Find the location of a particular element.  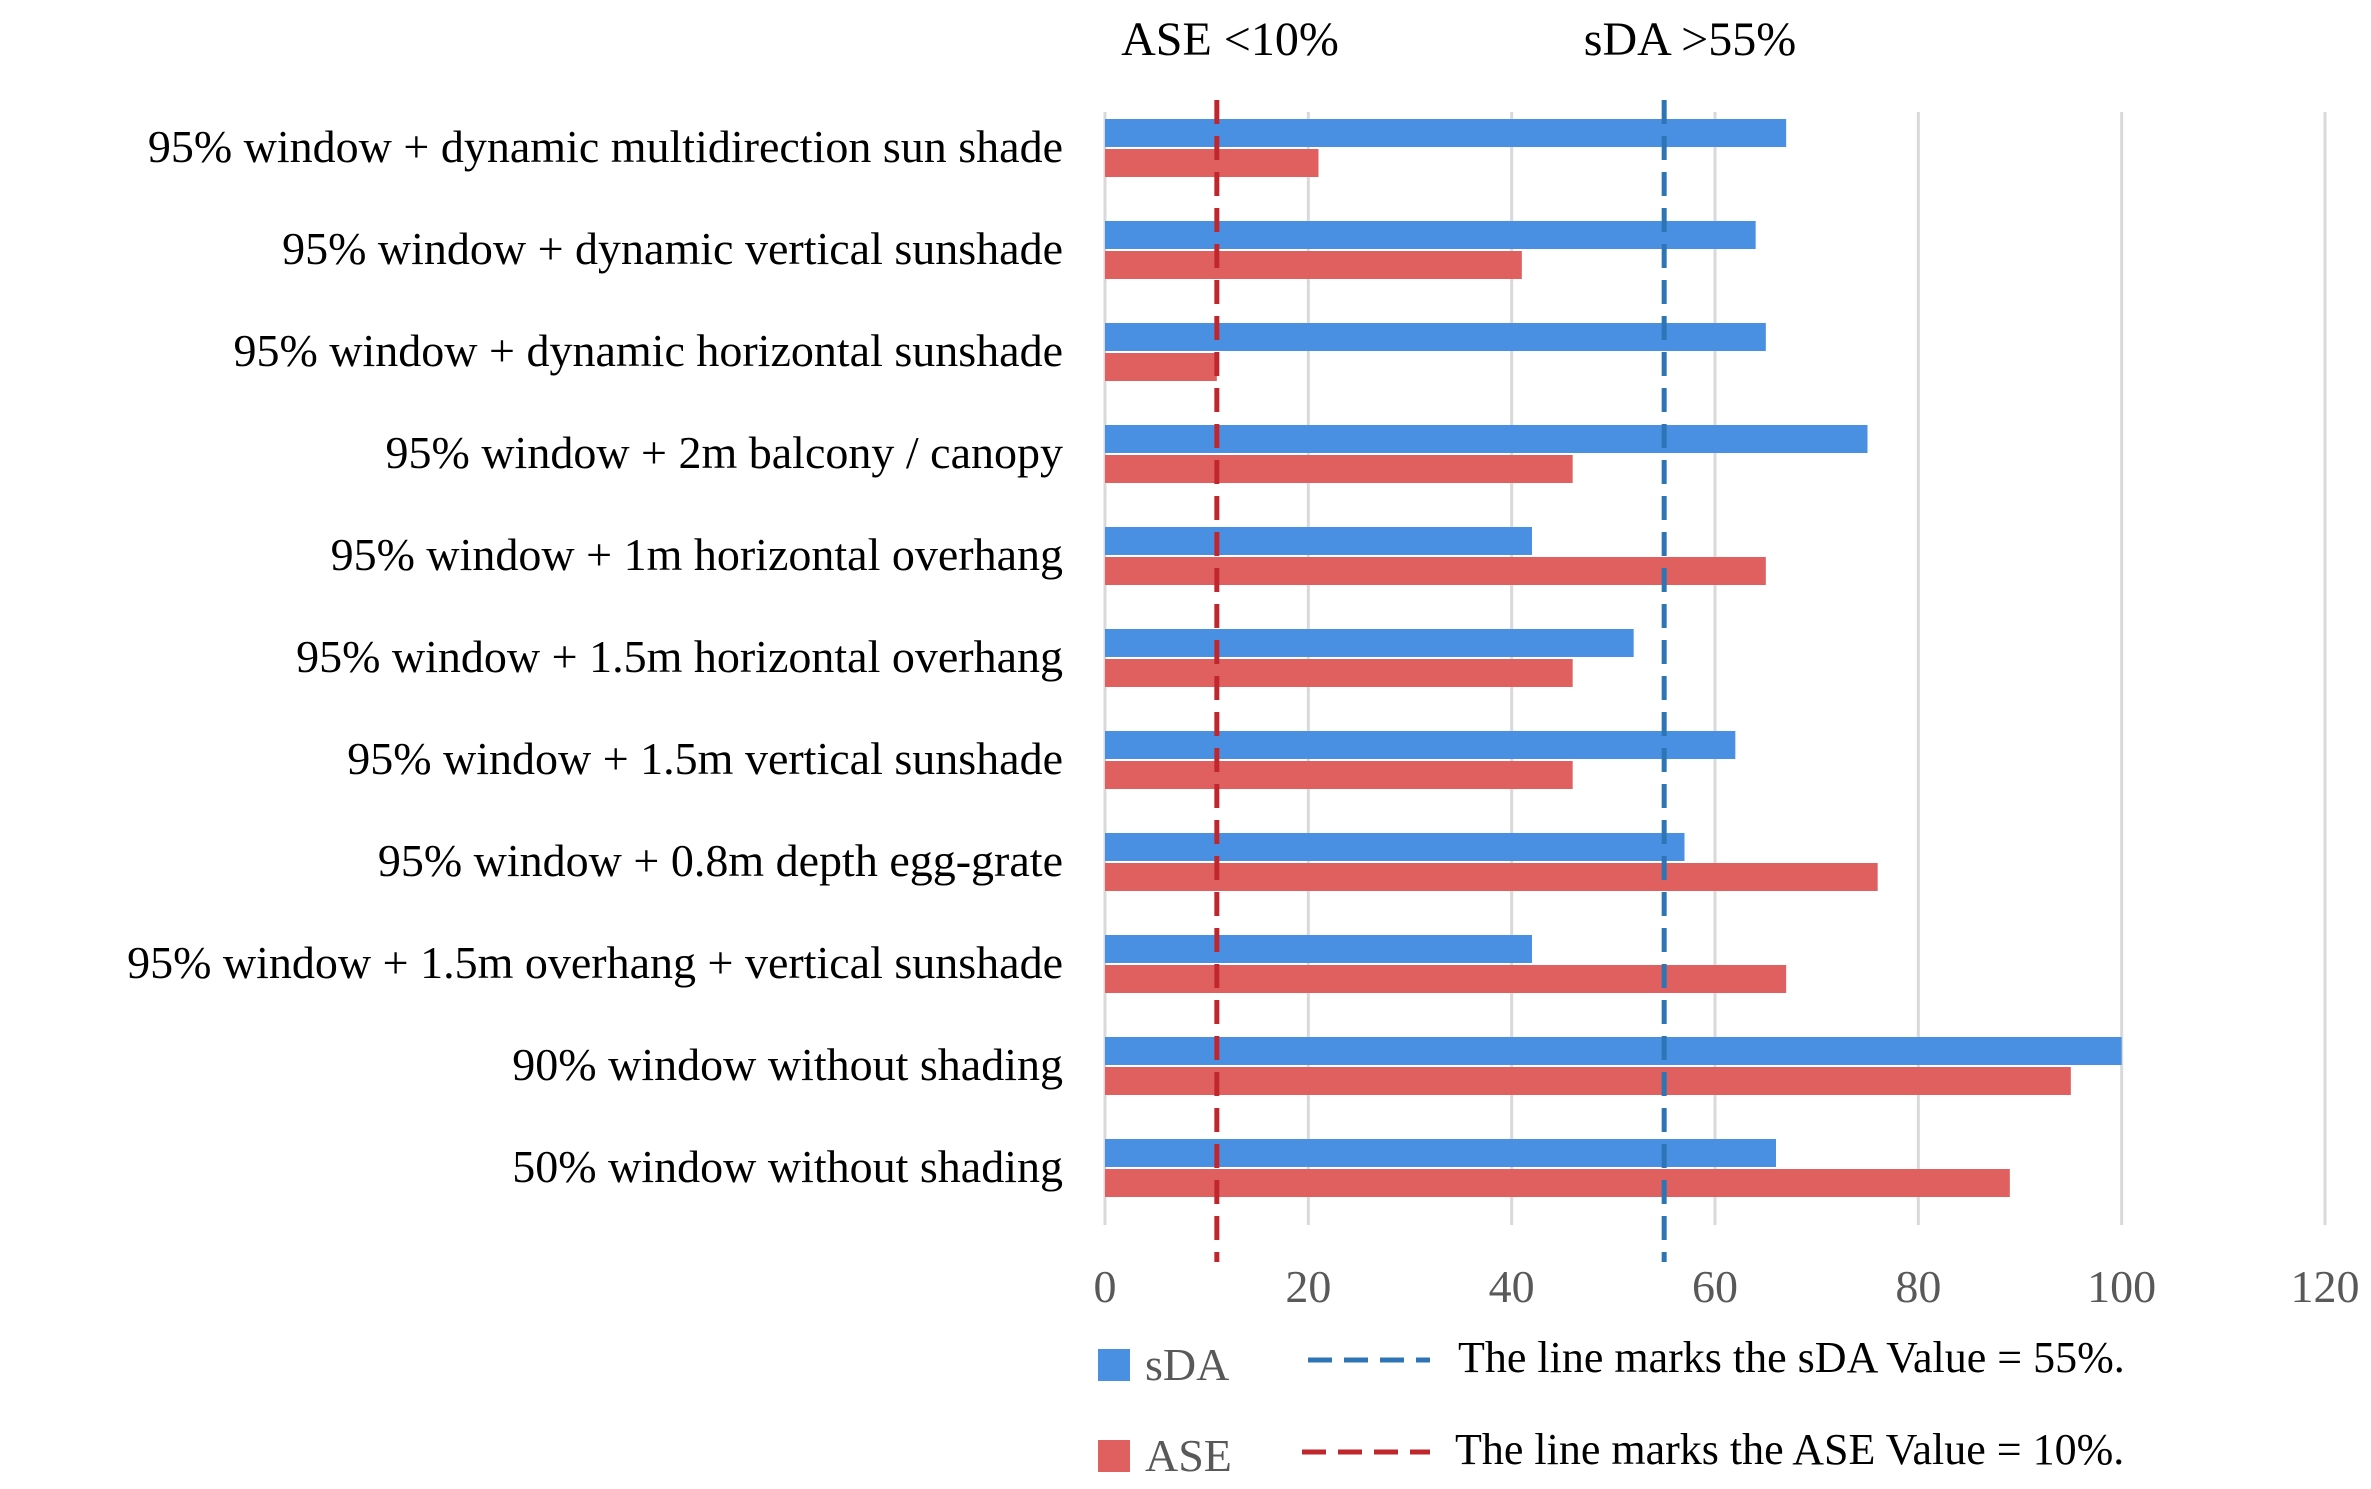

legend-swatch-sda is located at coordinates (1114, 1365).